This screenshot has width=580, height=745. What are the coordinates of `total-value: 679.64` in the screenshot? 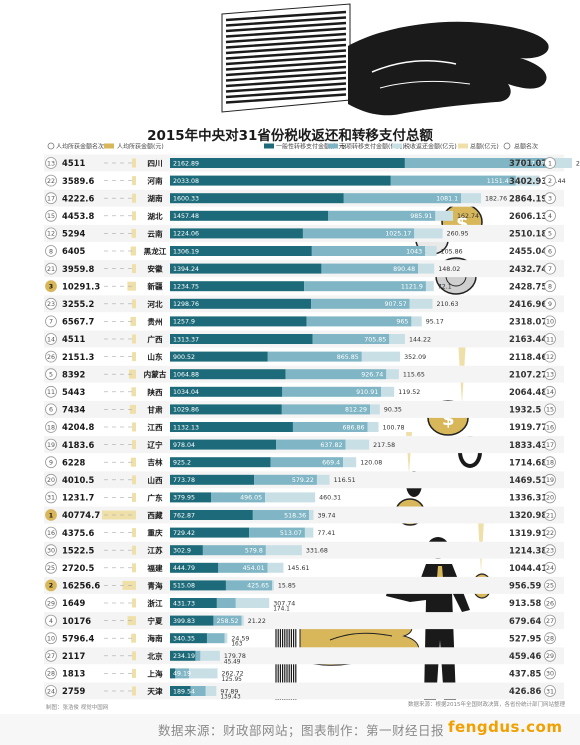 It's located at (525, 621).